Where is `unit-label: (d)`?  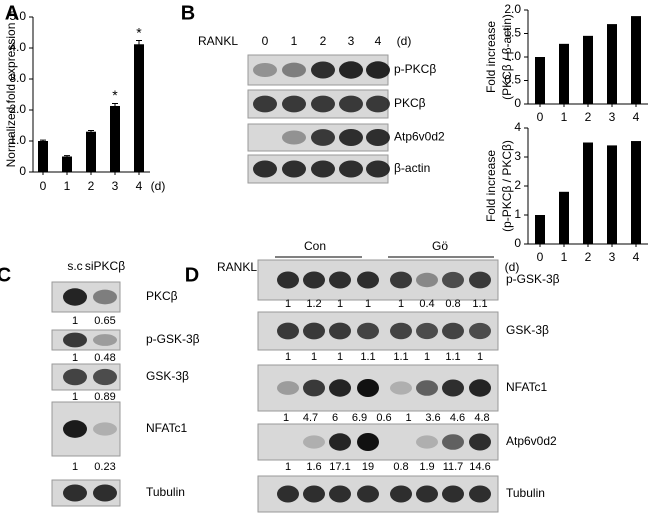
unit-label: (d) is located at coordinates (404, 41).